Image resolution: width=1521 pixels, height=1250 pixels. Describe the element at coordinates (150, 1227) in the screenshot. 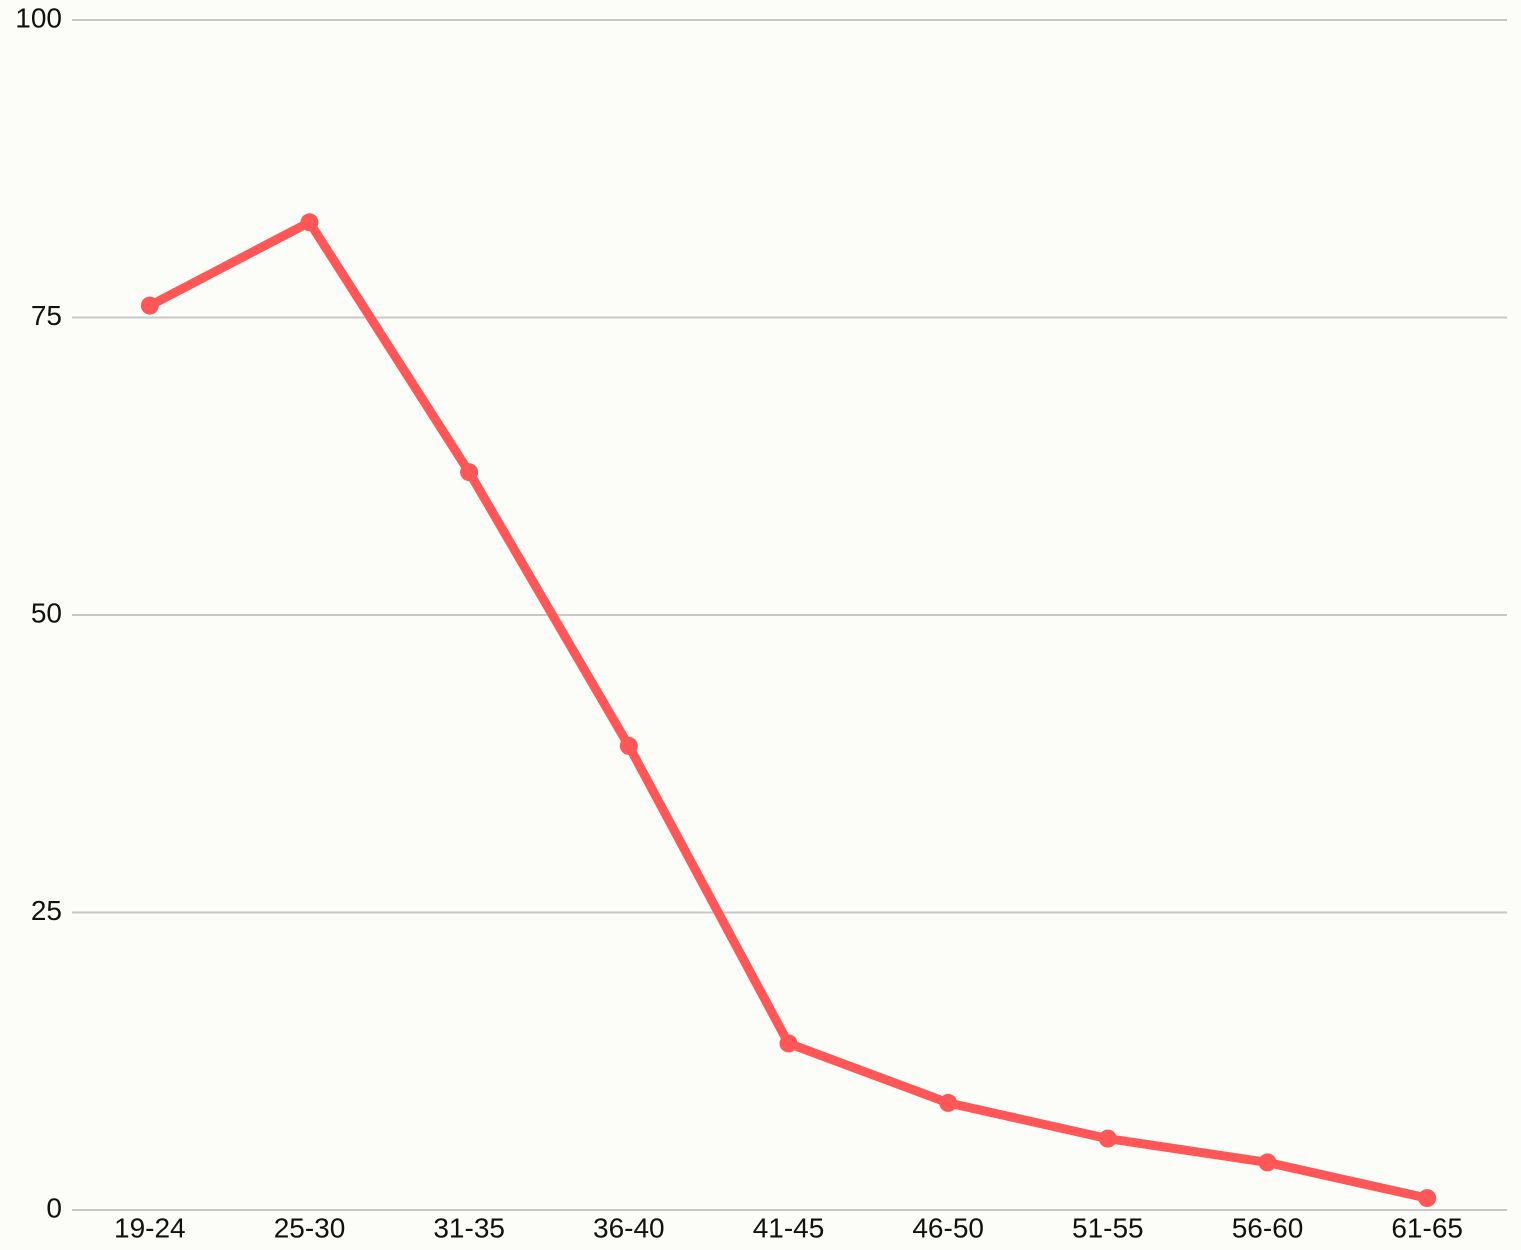

I see `x-tick-label: 19-24` at that location.